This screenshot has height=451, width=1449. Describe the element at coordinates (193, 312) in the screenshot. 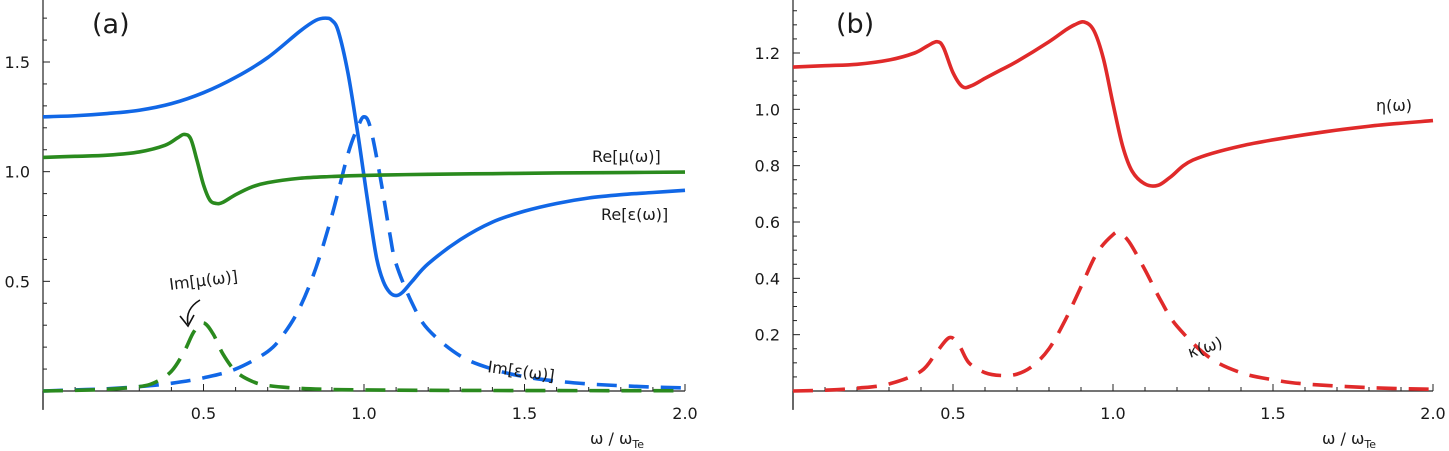

I see `annotation-arrow` at that location.